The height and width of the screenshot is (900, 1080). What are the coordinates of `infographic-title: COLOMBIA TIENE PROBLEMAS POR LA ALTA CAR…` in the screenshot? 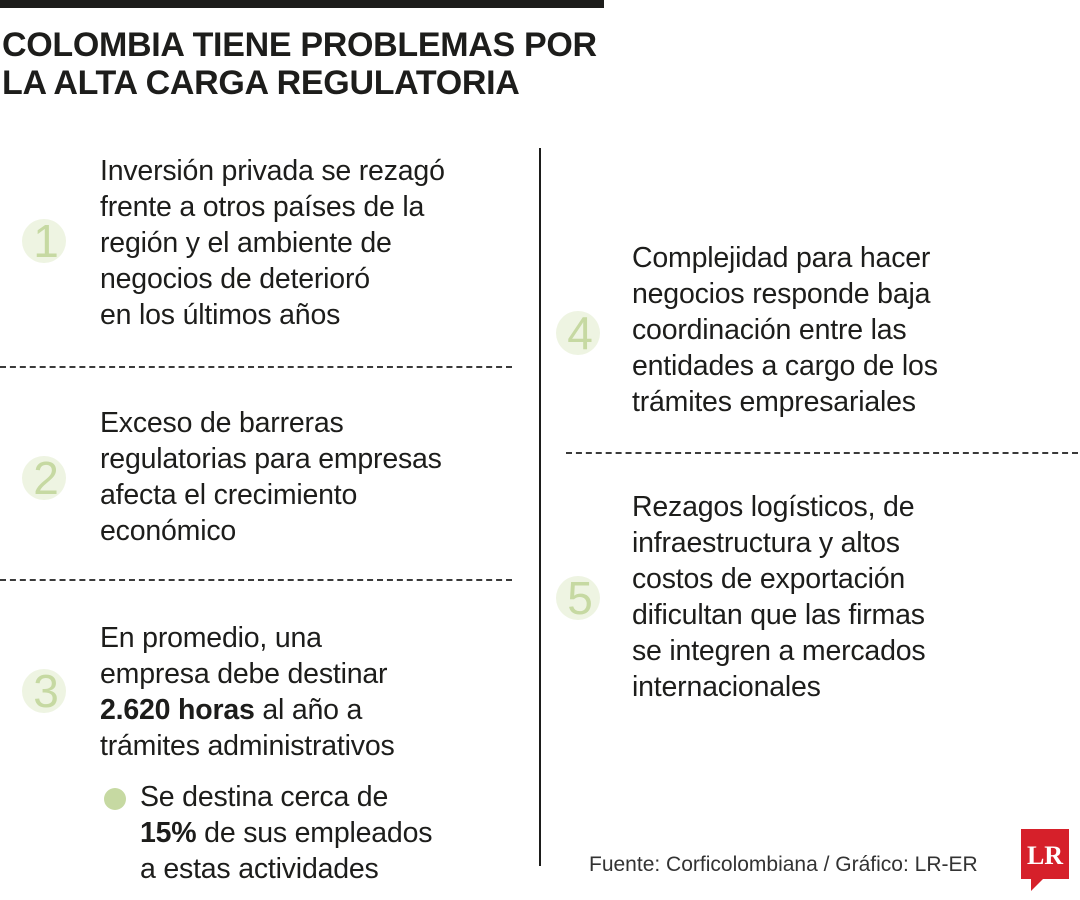 It's located at (322, 64).